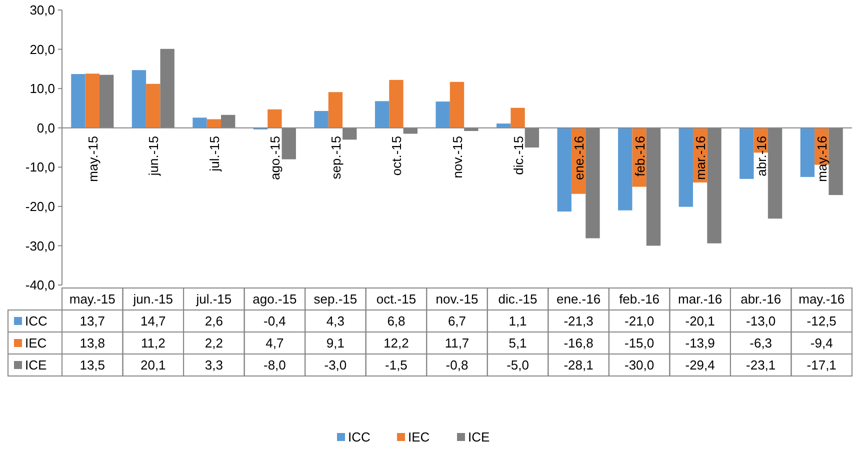 Image resolution: width=854 pixels, height=449 pixels. Describe the element at coordinates (42, 10) in the screenshot. I see `y-tick-label: 30,0` at that location.